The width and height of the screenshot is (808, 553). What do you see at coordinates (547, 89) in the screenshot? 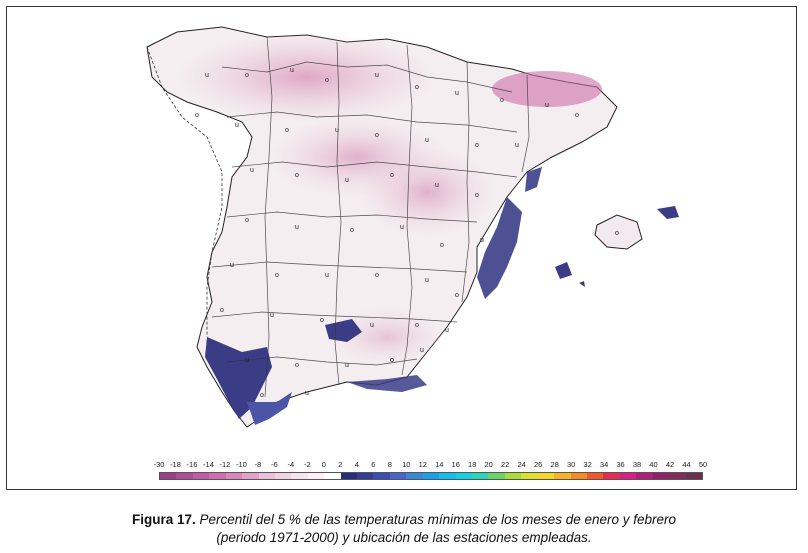
I see `pyrenees-cold-zone` at bounding box center [547, 89].